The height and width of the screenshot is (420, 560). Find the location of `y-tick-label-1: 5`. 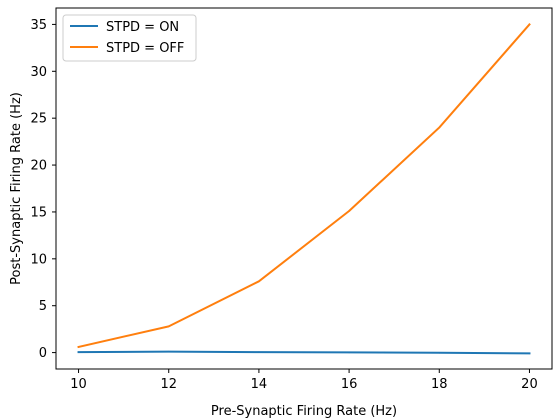

y-tick-label-1: 5 is located at coordinates (43, 306).